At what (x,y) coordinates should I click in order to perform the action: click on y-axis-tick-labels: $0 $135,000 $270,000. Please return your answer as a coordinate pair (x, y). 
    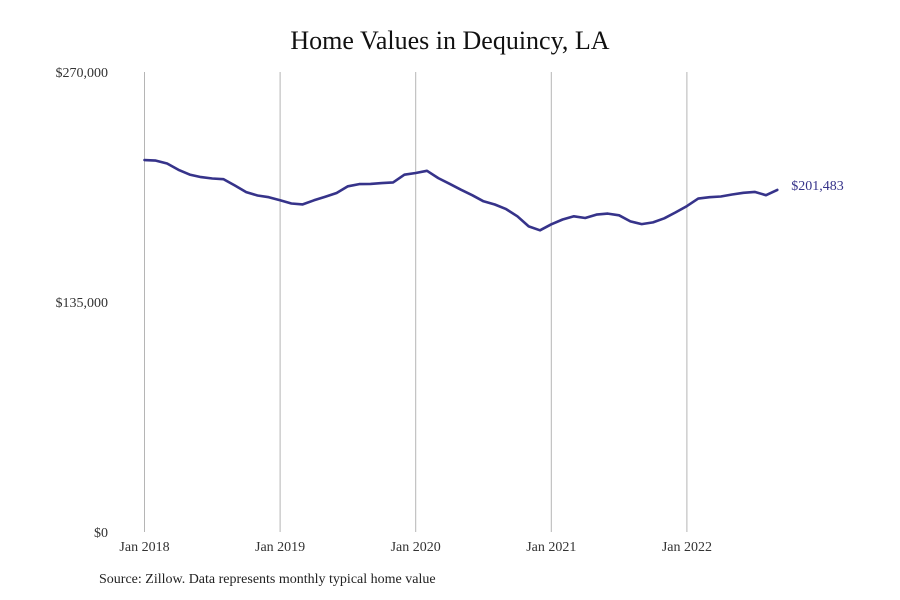
    Looking at the image, I should click on (82, 303).